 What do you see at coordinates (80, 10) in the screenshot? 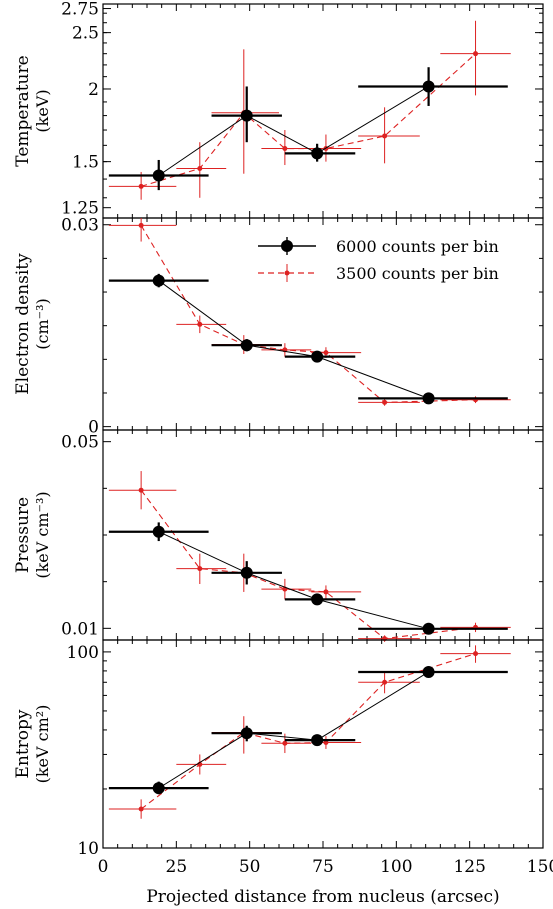
I see `y-tick-label: 2.75` at bounding box center [80, 10].